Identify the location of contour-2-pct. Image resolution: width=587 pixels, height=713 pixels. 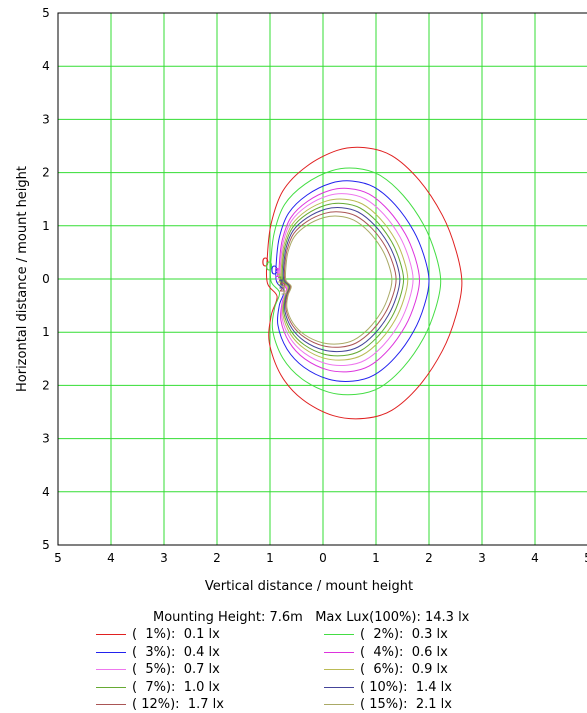
(355, 281).